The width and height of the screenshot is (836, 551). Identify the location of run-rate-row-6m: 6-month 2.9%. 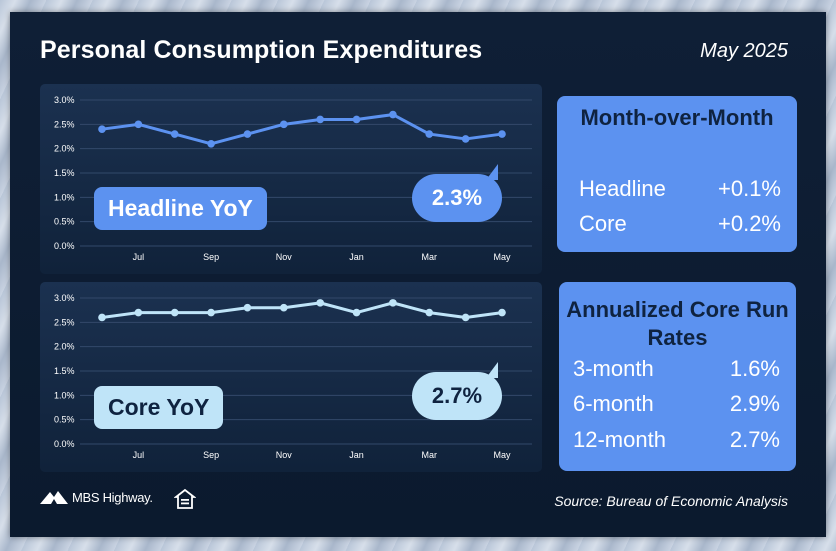
(676, 404).